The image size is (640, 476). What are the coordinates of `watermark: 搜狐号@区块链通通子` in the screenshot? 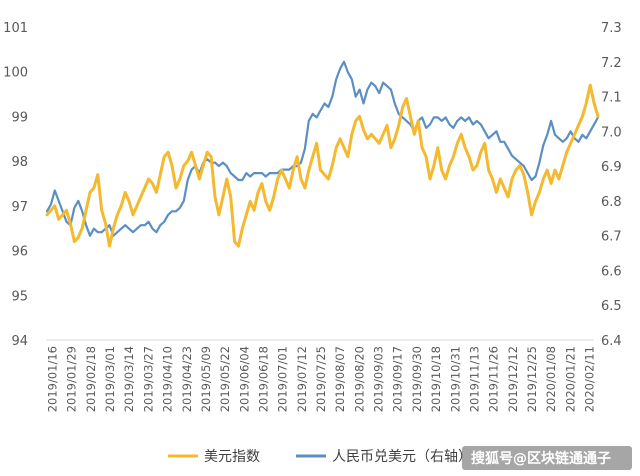 It's located at (547, 458).